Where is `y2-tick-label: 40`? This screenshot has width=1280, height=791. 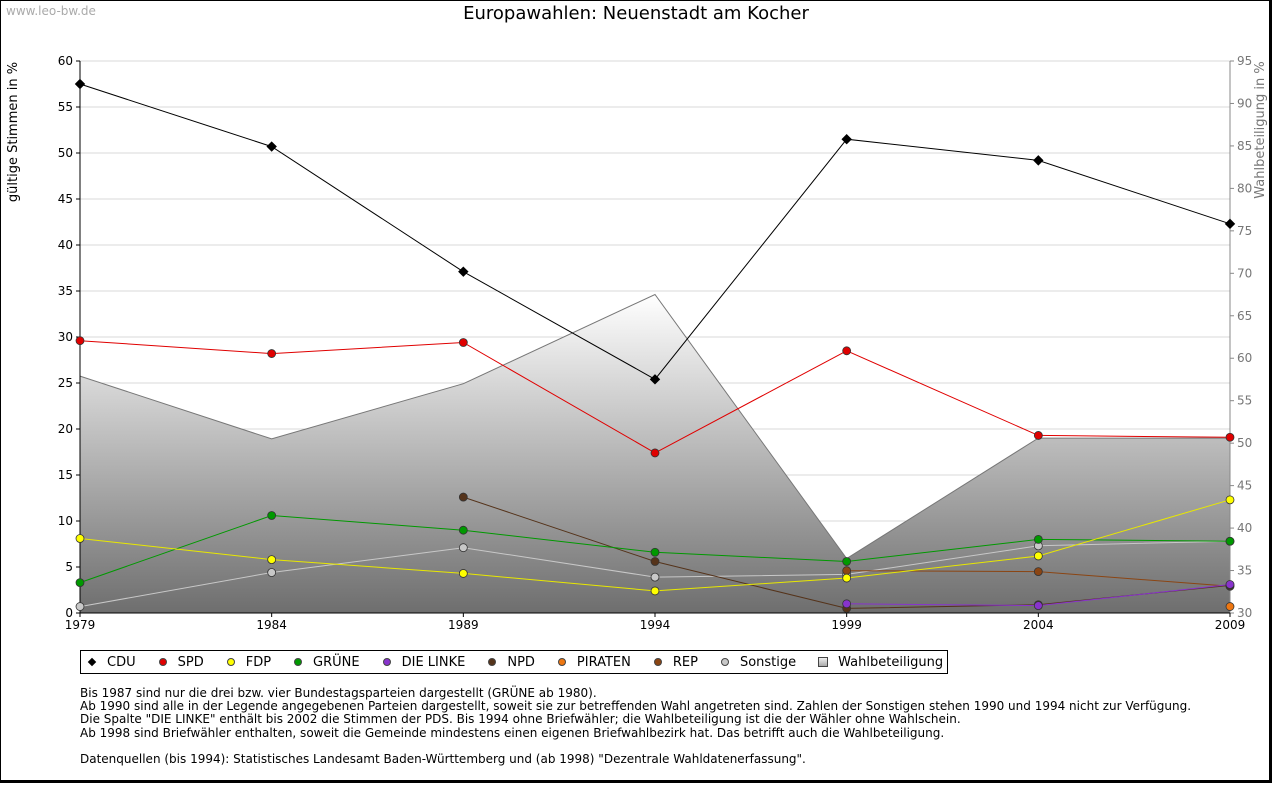 y2-tick-label: 40 is located at coordinates (1244, 528).